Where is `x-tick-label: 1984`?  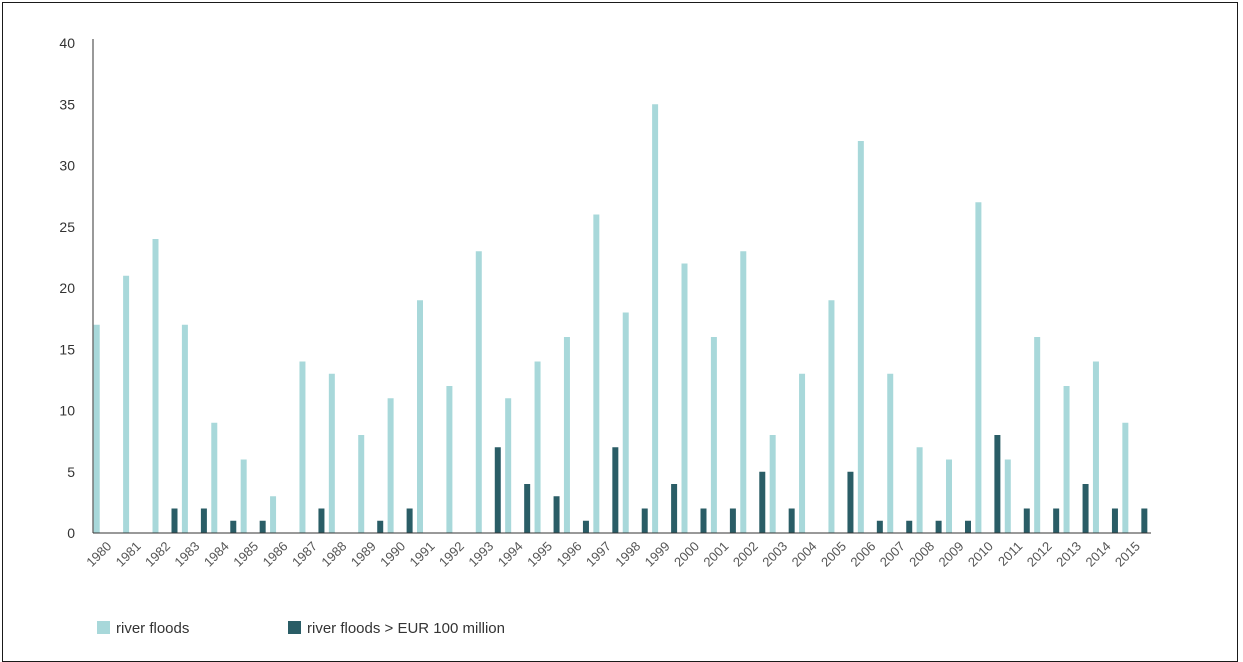 x-tick-label: 1984 is located at coordinates (216, 554).